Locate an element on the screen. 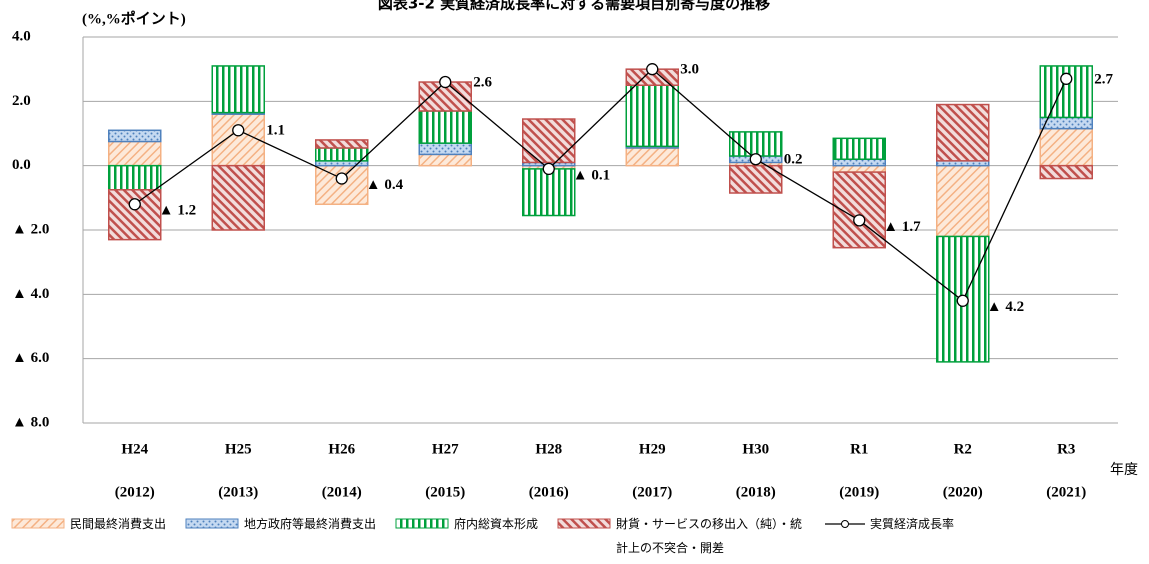 The image size is (1149, 564). x-tick-label: H30 is located at coordinates (755, 449).